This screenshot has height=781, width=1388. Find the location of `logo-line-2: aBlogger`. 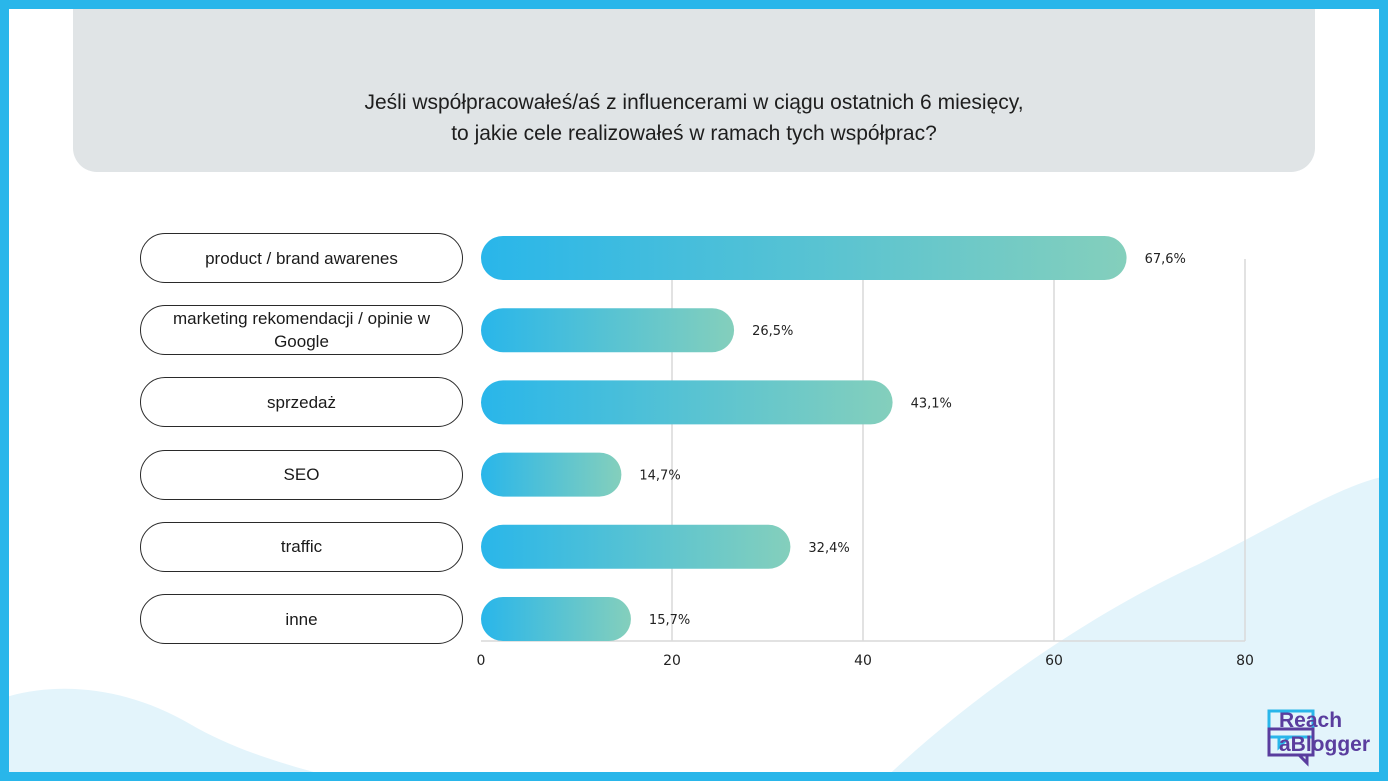

logo-line-2: aBlogger is located at coordinates (1325, 744).